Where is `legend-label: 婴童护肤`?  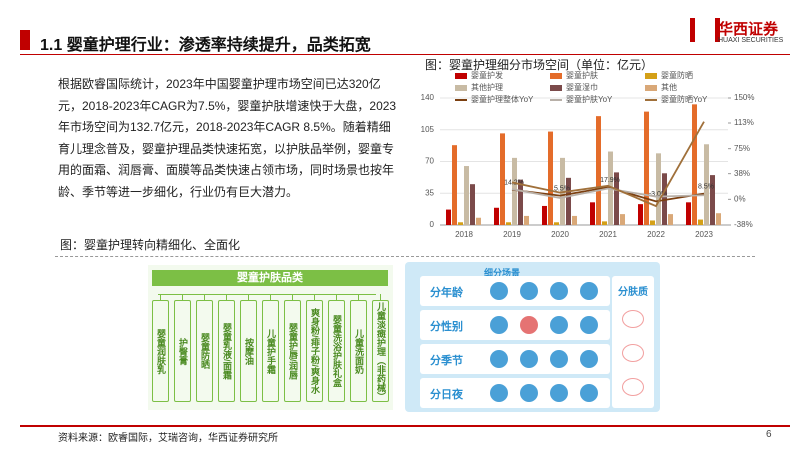
legend-label: 婴童护肤 is located at coordinates (582, 75).